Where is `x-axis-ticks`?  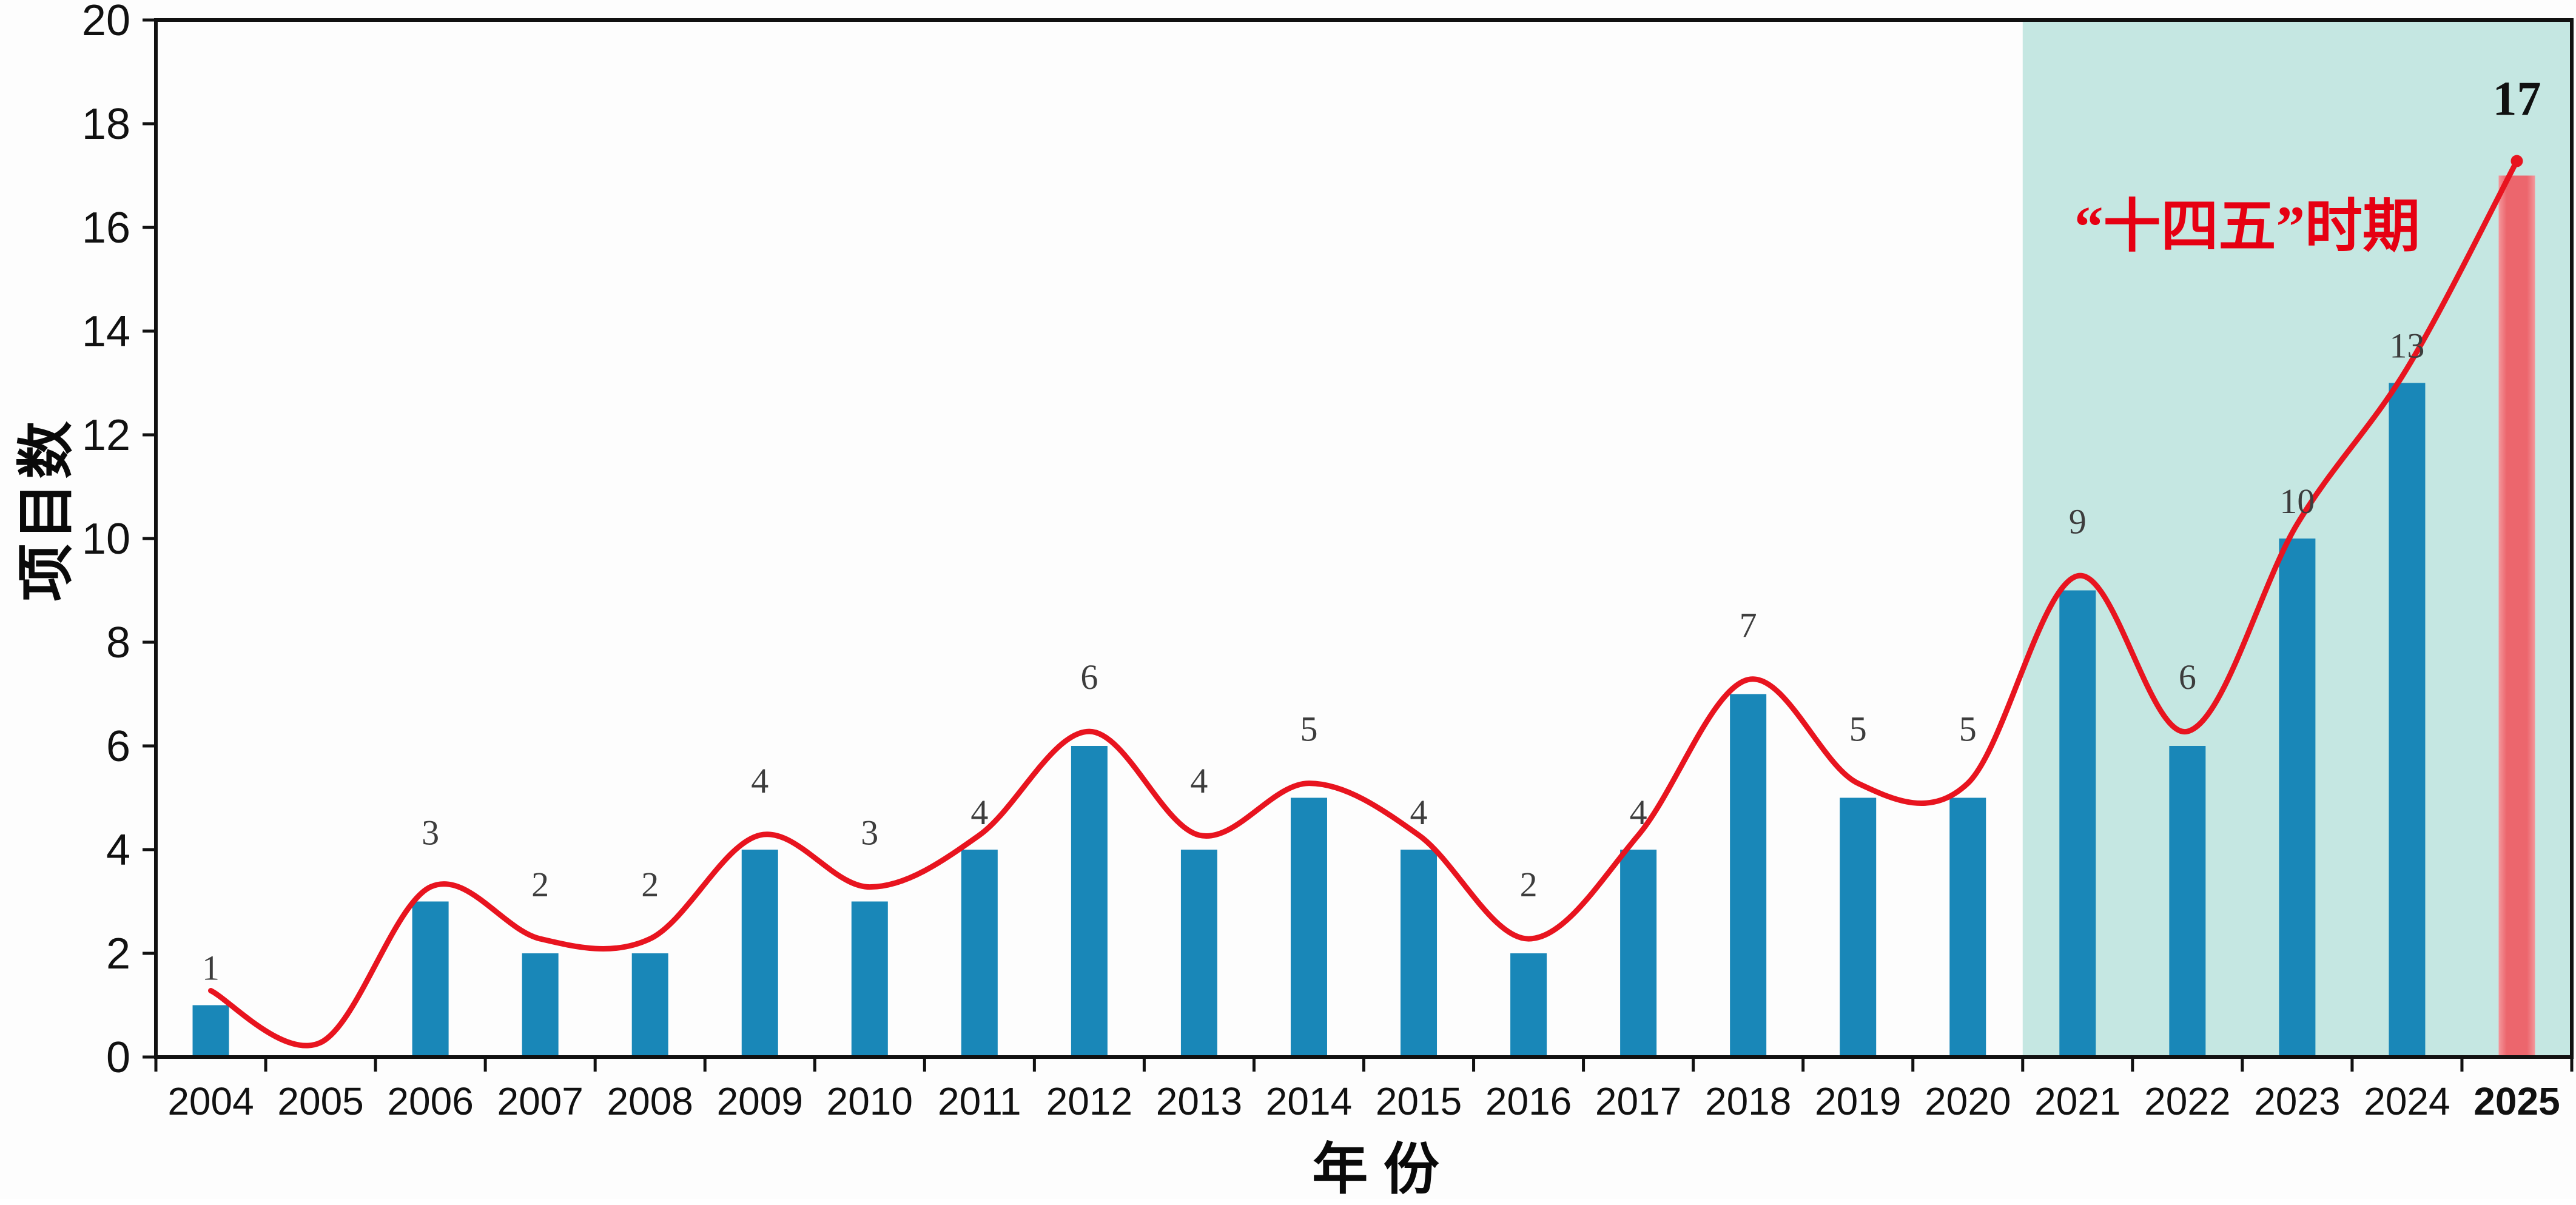
x-axis-ticks is located at coordinates (1364, 1064).